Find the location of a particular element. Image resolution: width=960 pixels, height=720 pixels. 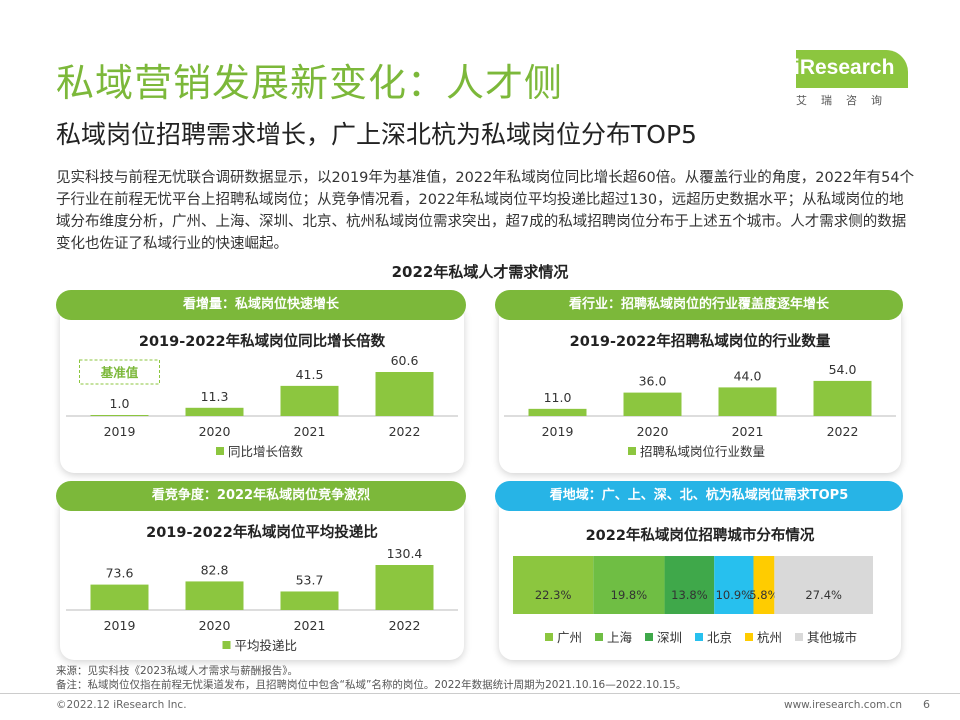

panel-competition-pill: 看竞争度：2022年私域岗位竞争激烈 is located at coordinates (261, 496).